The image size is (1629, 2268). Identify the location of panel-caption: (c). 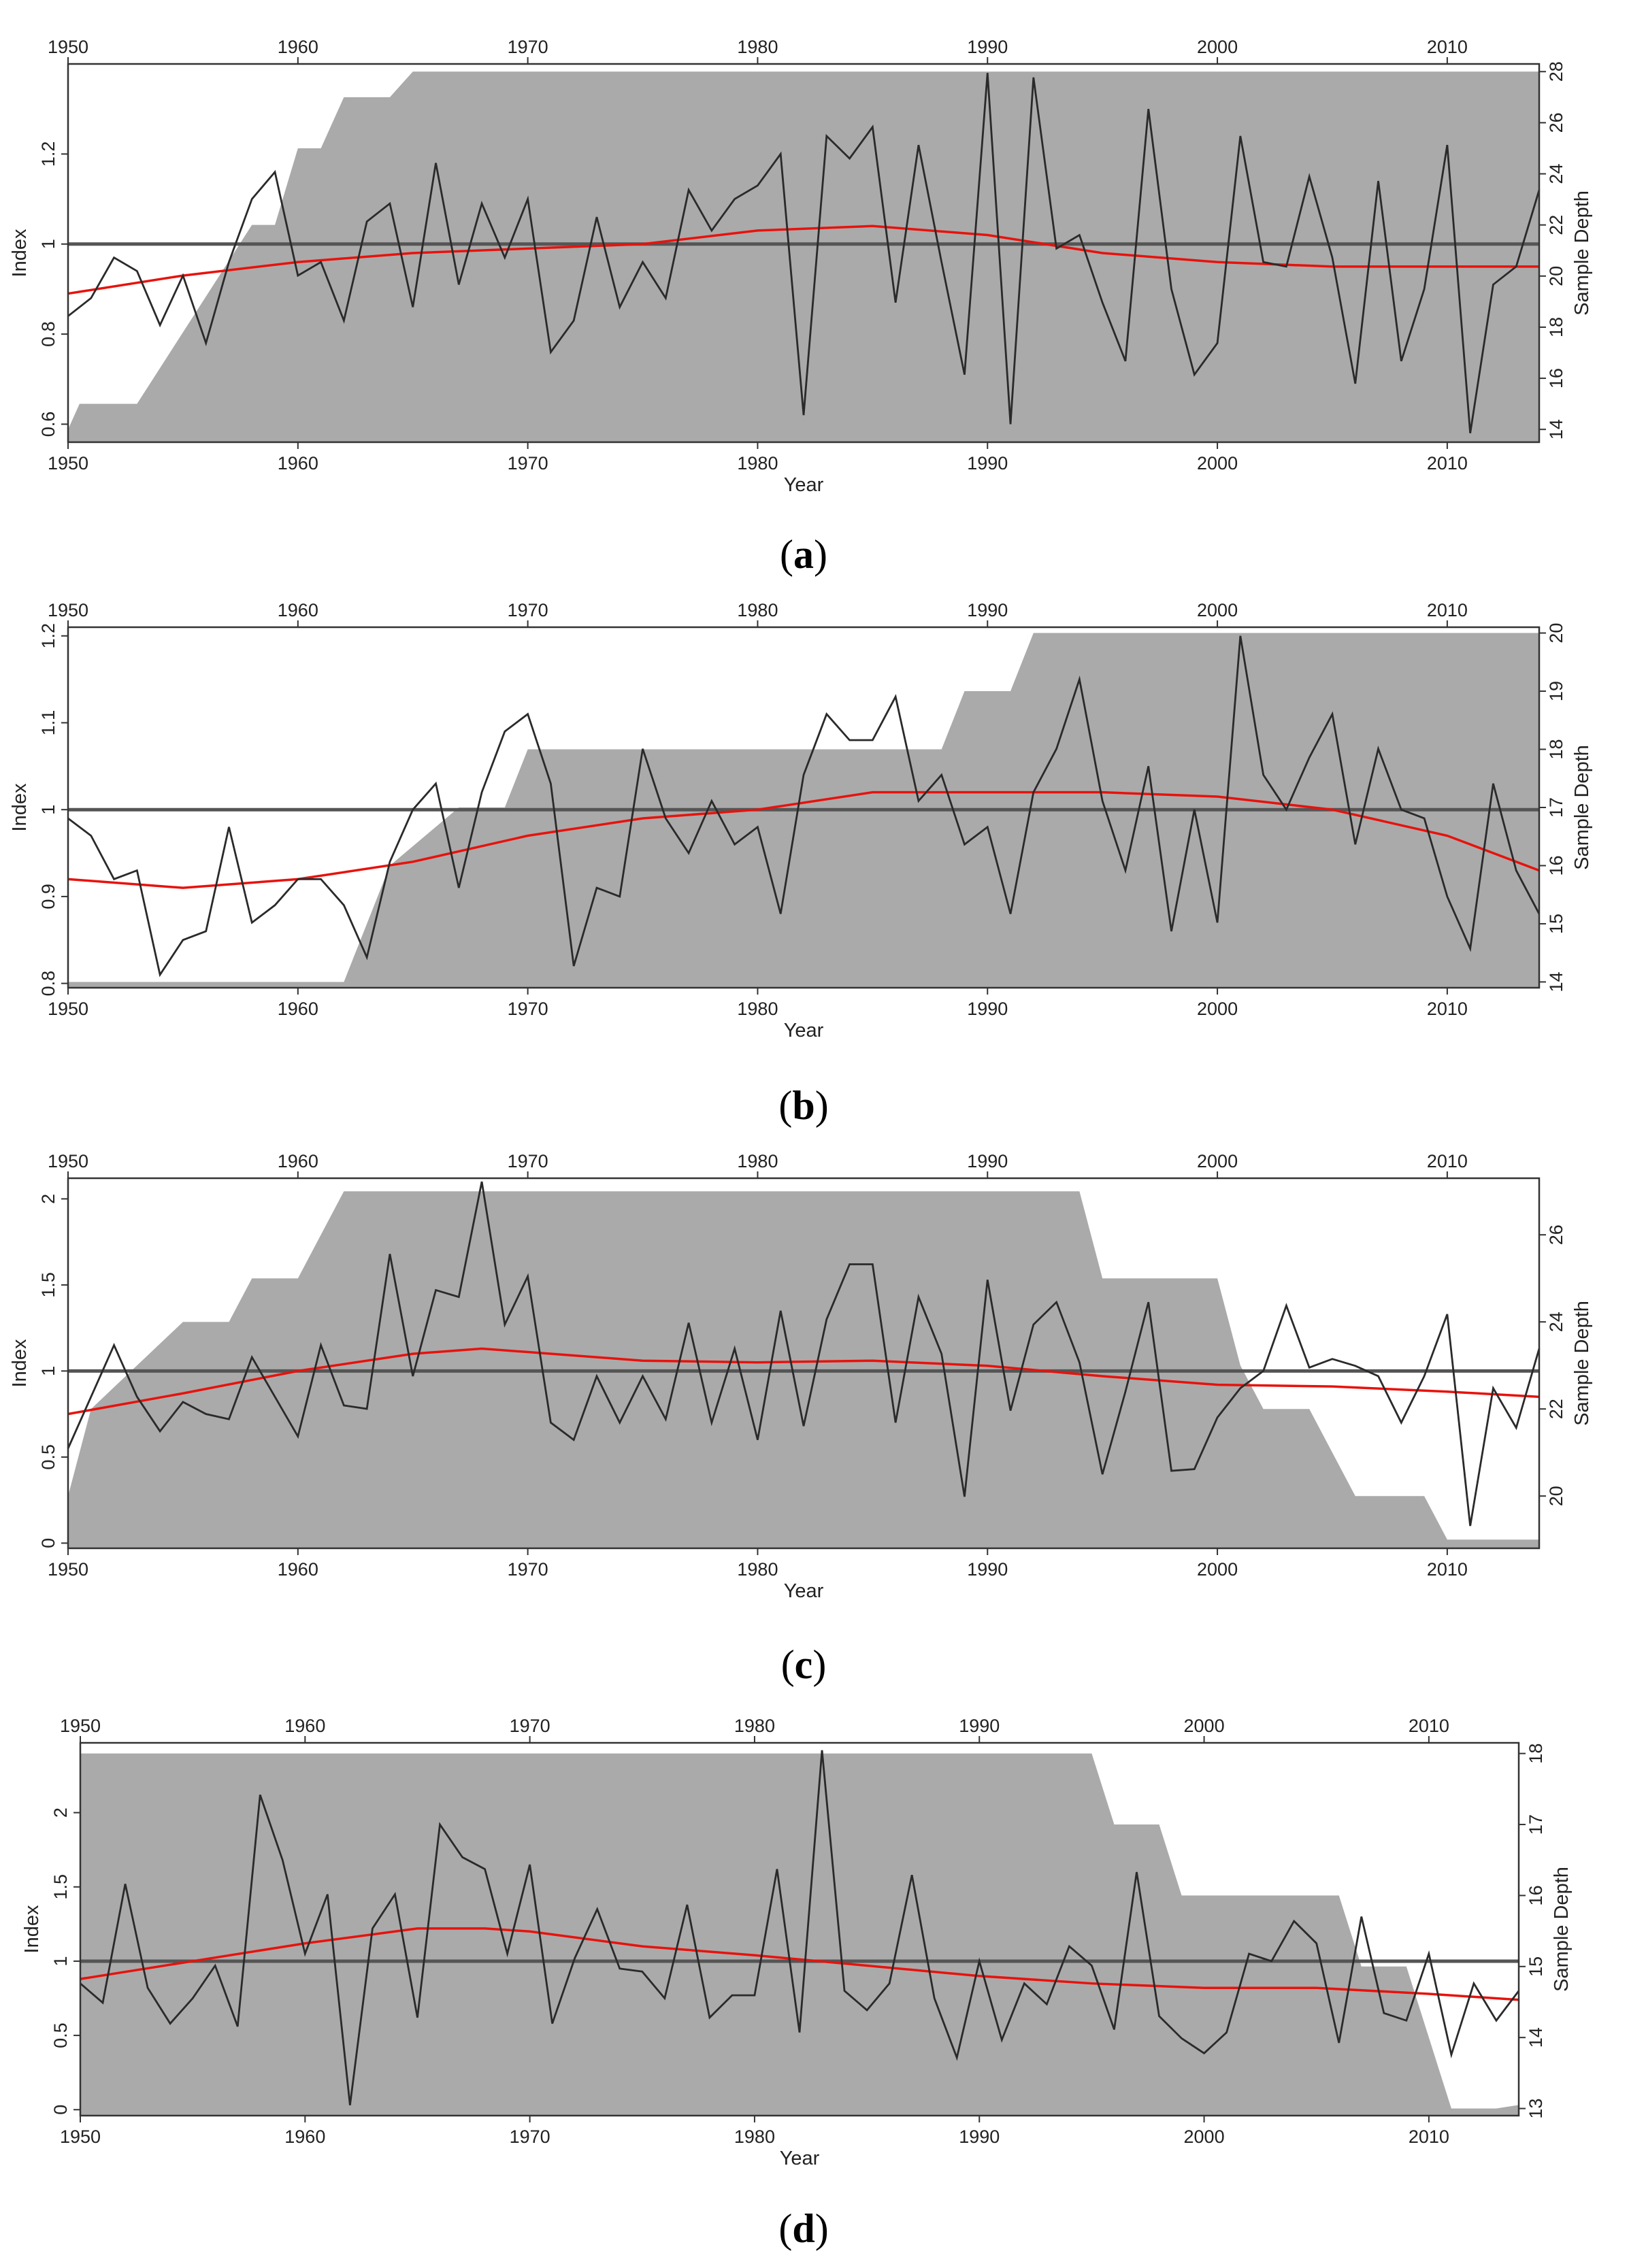
(804, 1665).